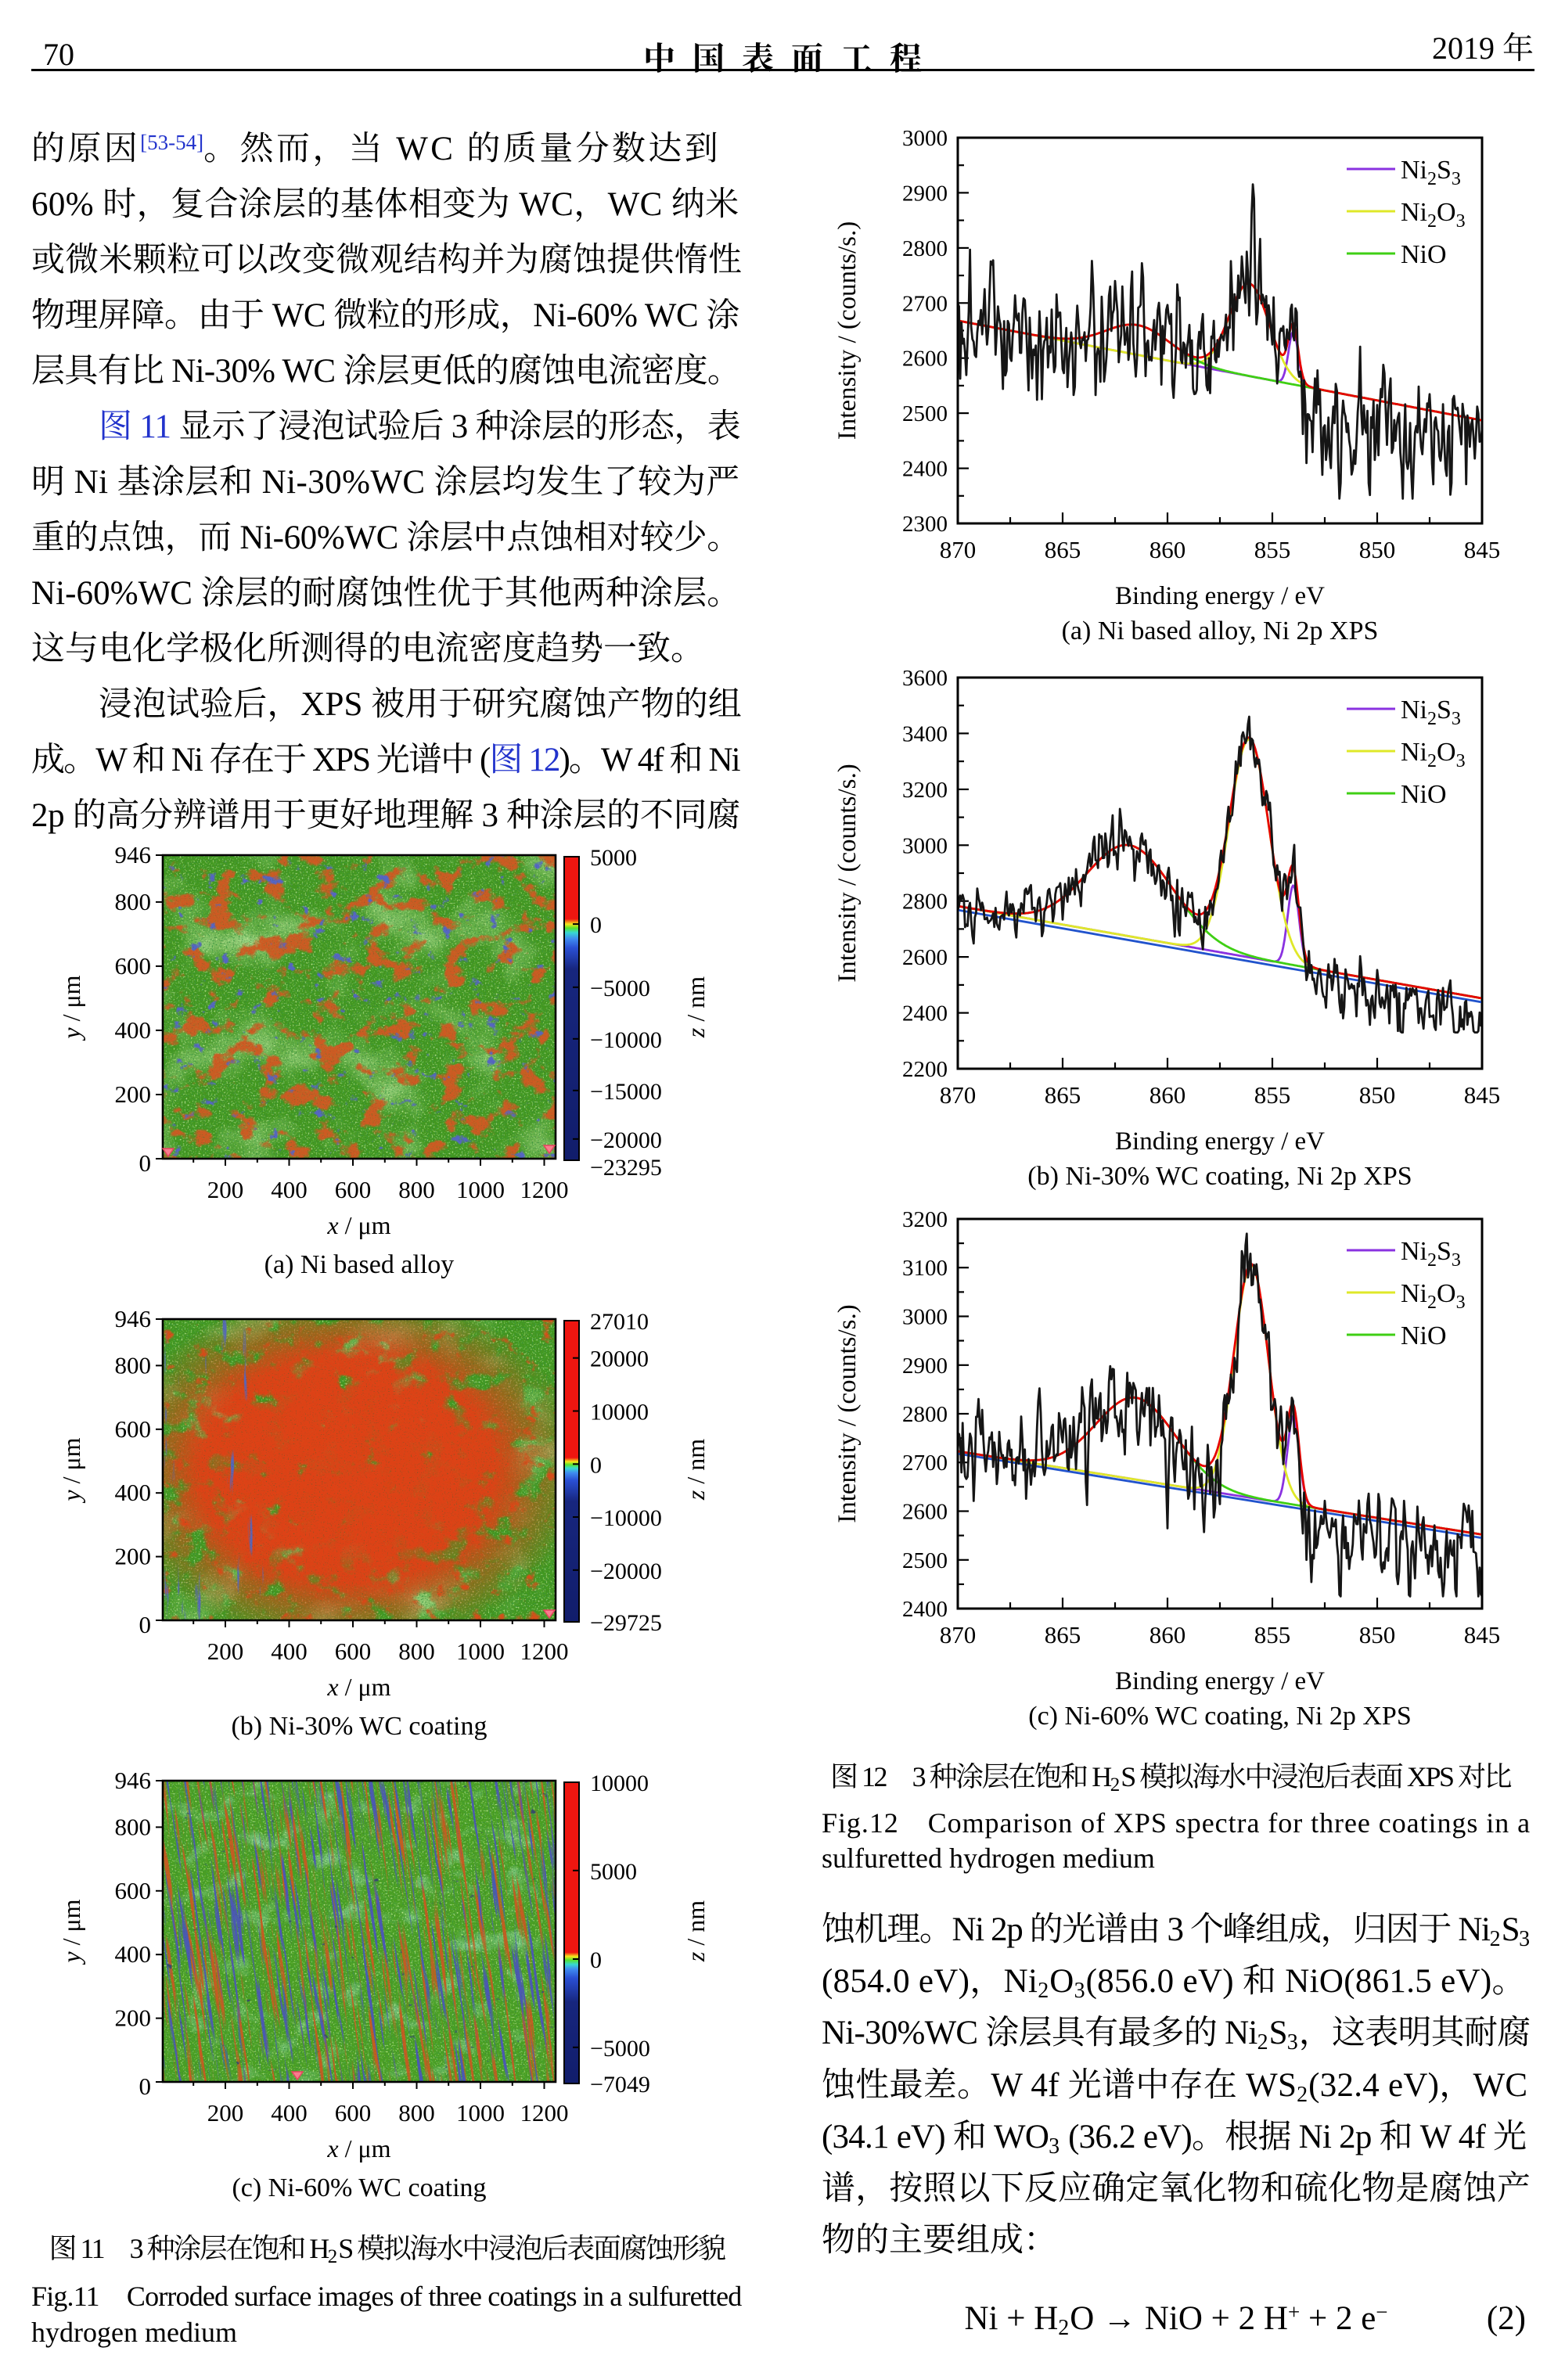  Describe the element at coordinates (613, 1872) in the screenshot. I see `svg-text: 5000` at that location.